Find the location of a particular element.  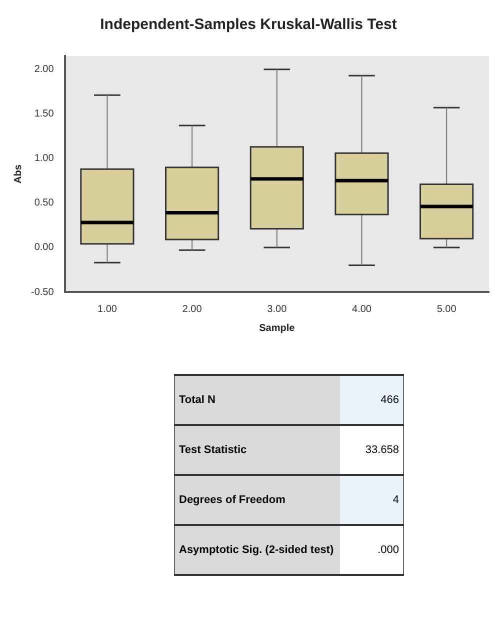

y-tick-label: -0.50 is located at coordinates (42, 292).